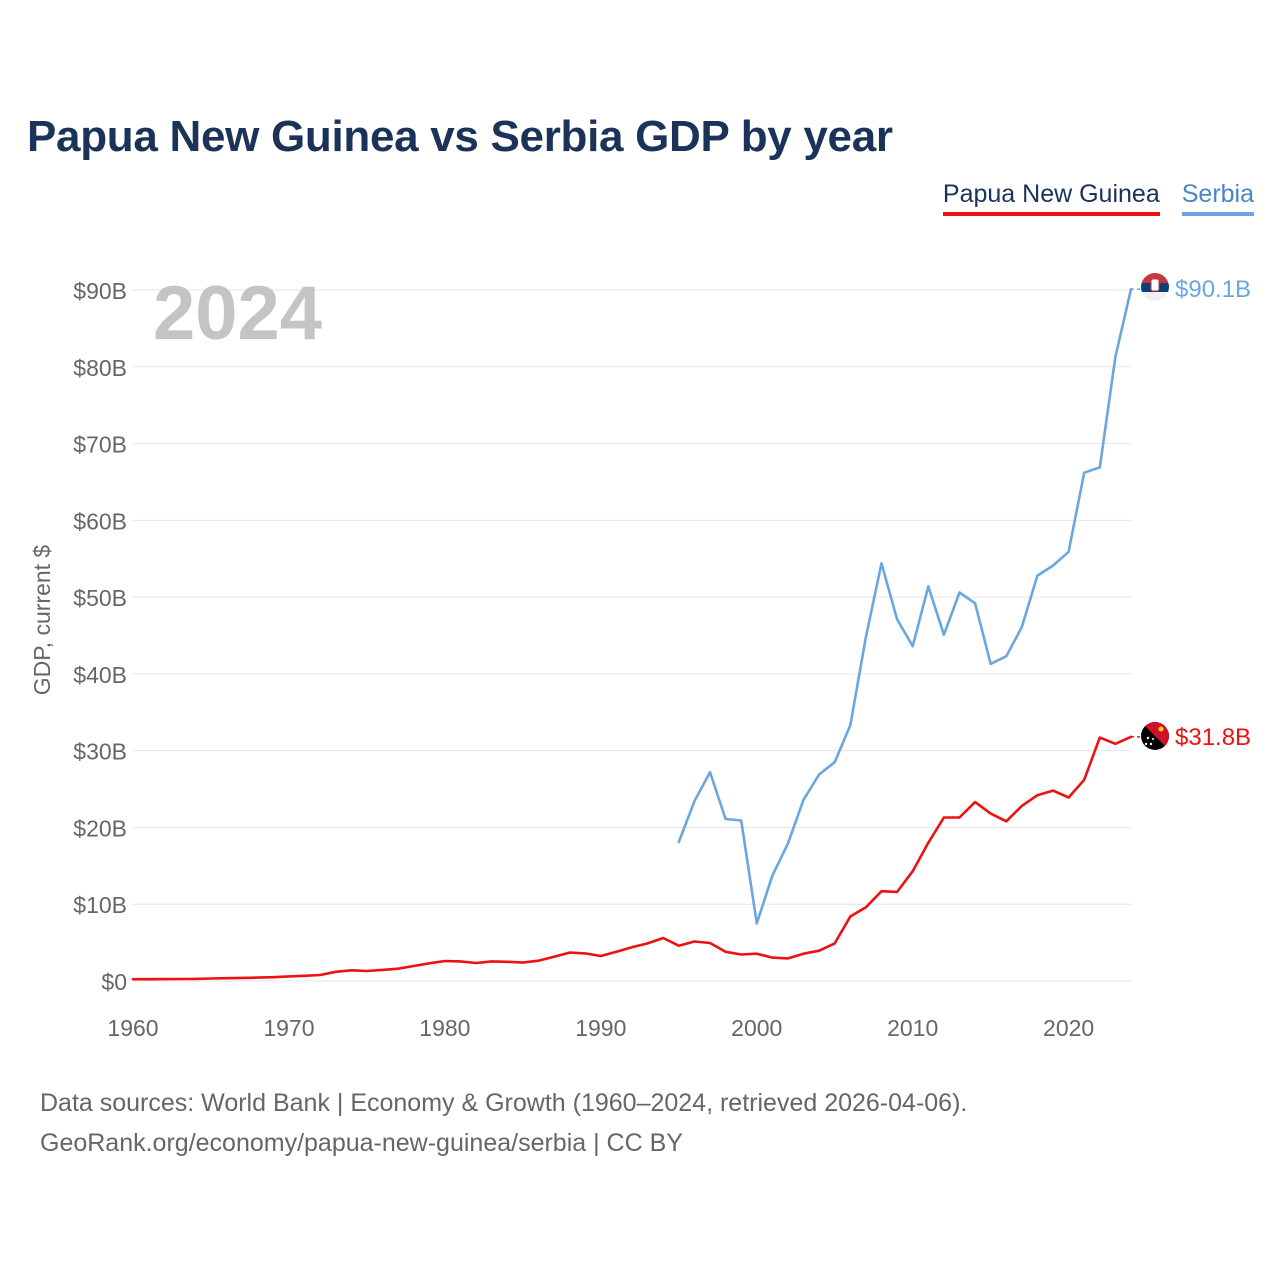 The width and height of the screenshot is (1280, 1280). Describe the element at coordinates (100, 598) in the screenshot. I see `y-tick-label: $50B` at that location.